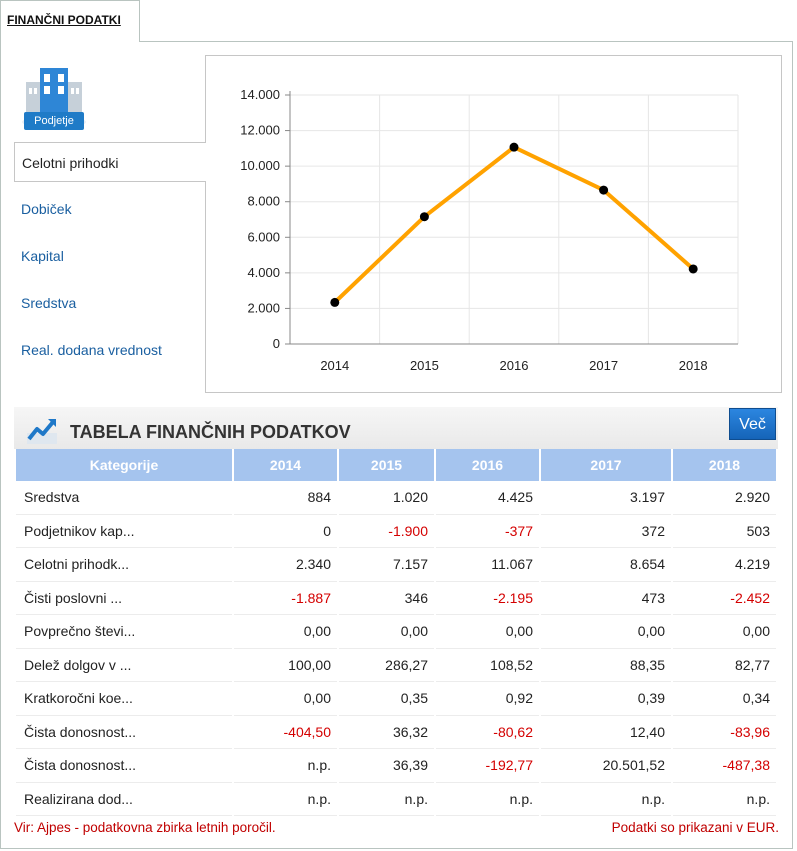 This screenshot has width=797, height=851. I want to click on currency-note: Podatki so prikazani v EUR., so click(695, 827).